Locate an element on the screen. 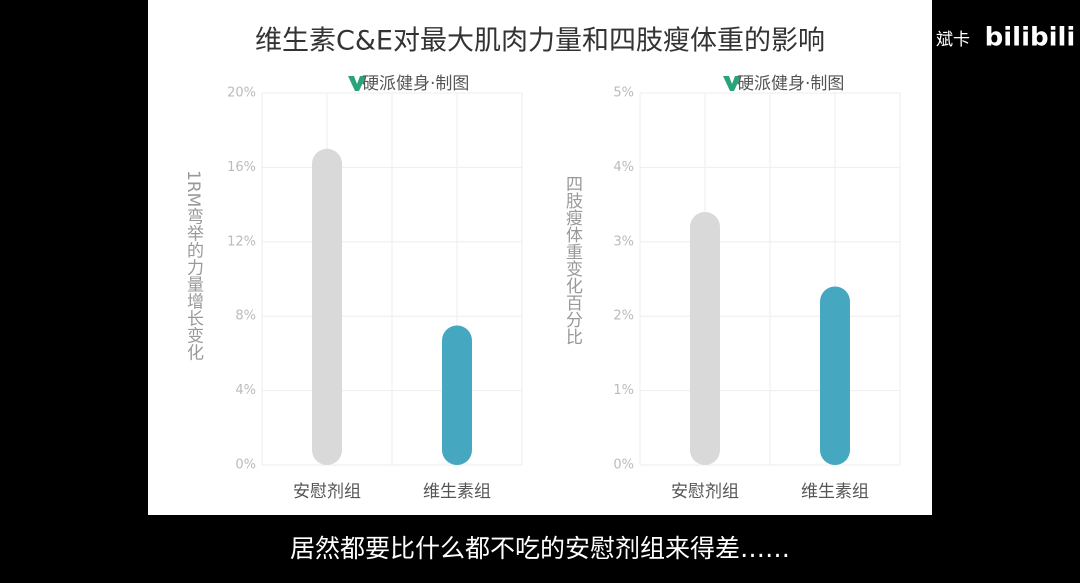  y-tick-label: 2% is located at coordinates (623, 316).